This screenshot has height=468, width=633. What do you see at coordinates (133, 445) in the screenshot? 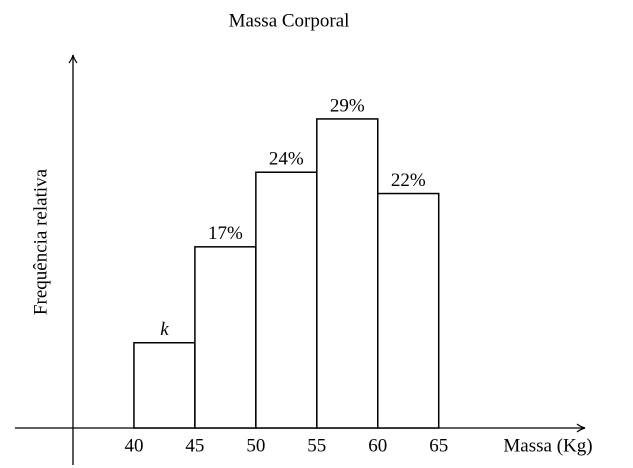
I see `x-tick-label: 40` at bounding box center [133, 445].